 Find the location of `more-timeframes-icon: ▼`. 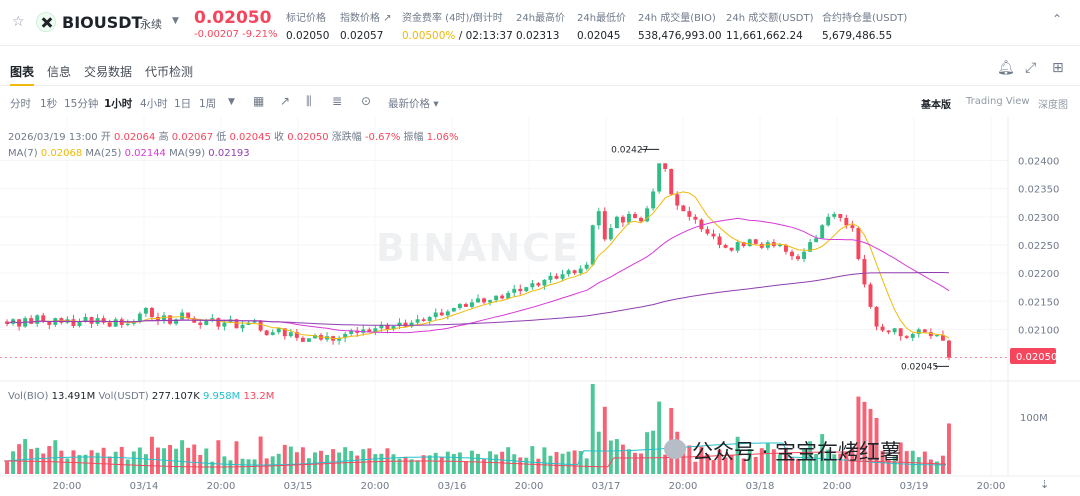

more-timeframes-icon: ▼ is located at coordinates (231, 102).